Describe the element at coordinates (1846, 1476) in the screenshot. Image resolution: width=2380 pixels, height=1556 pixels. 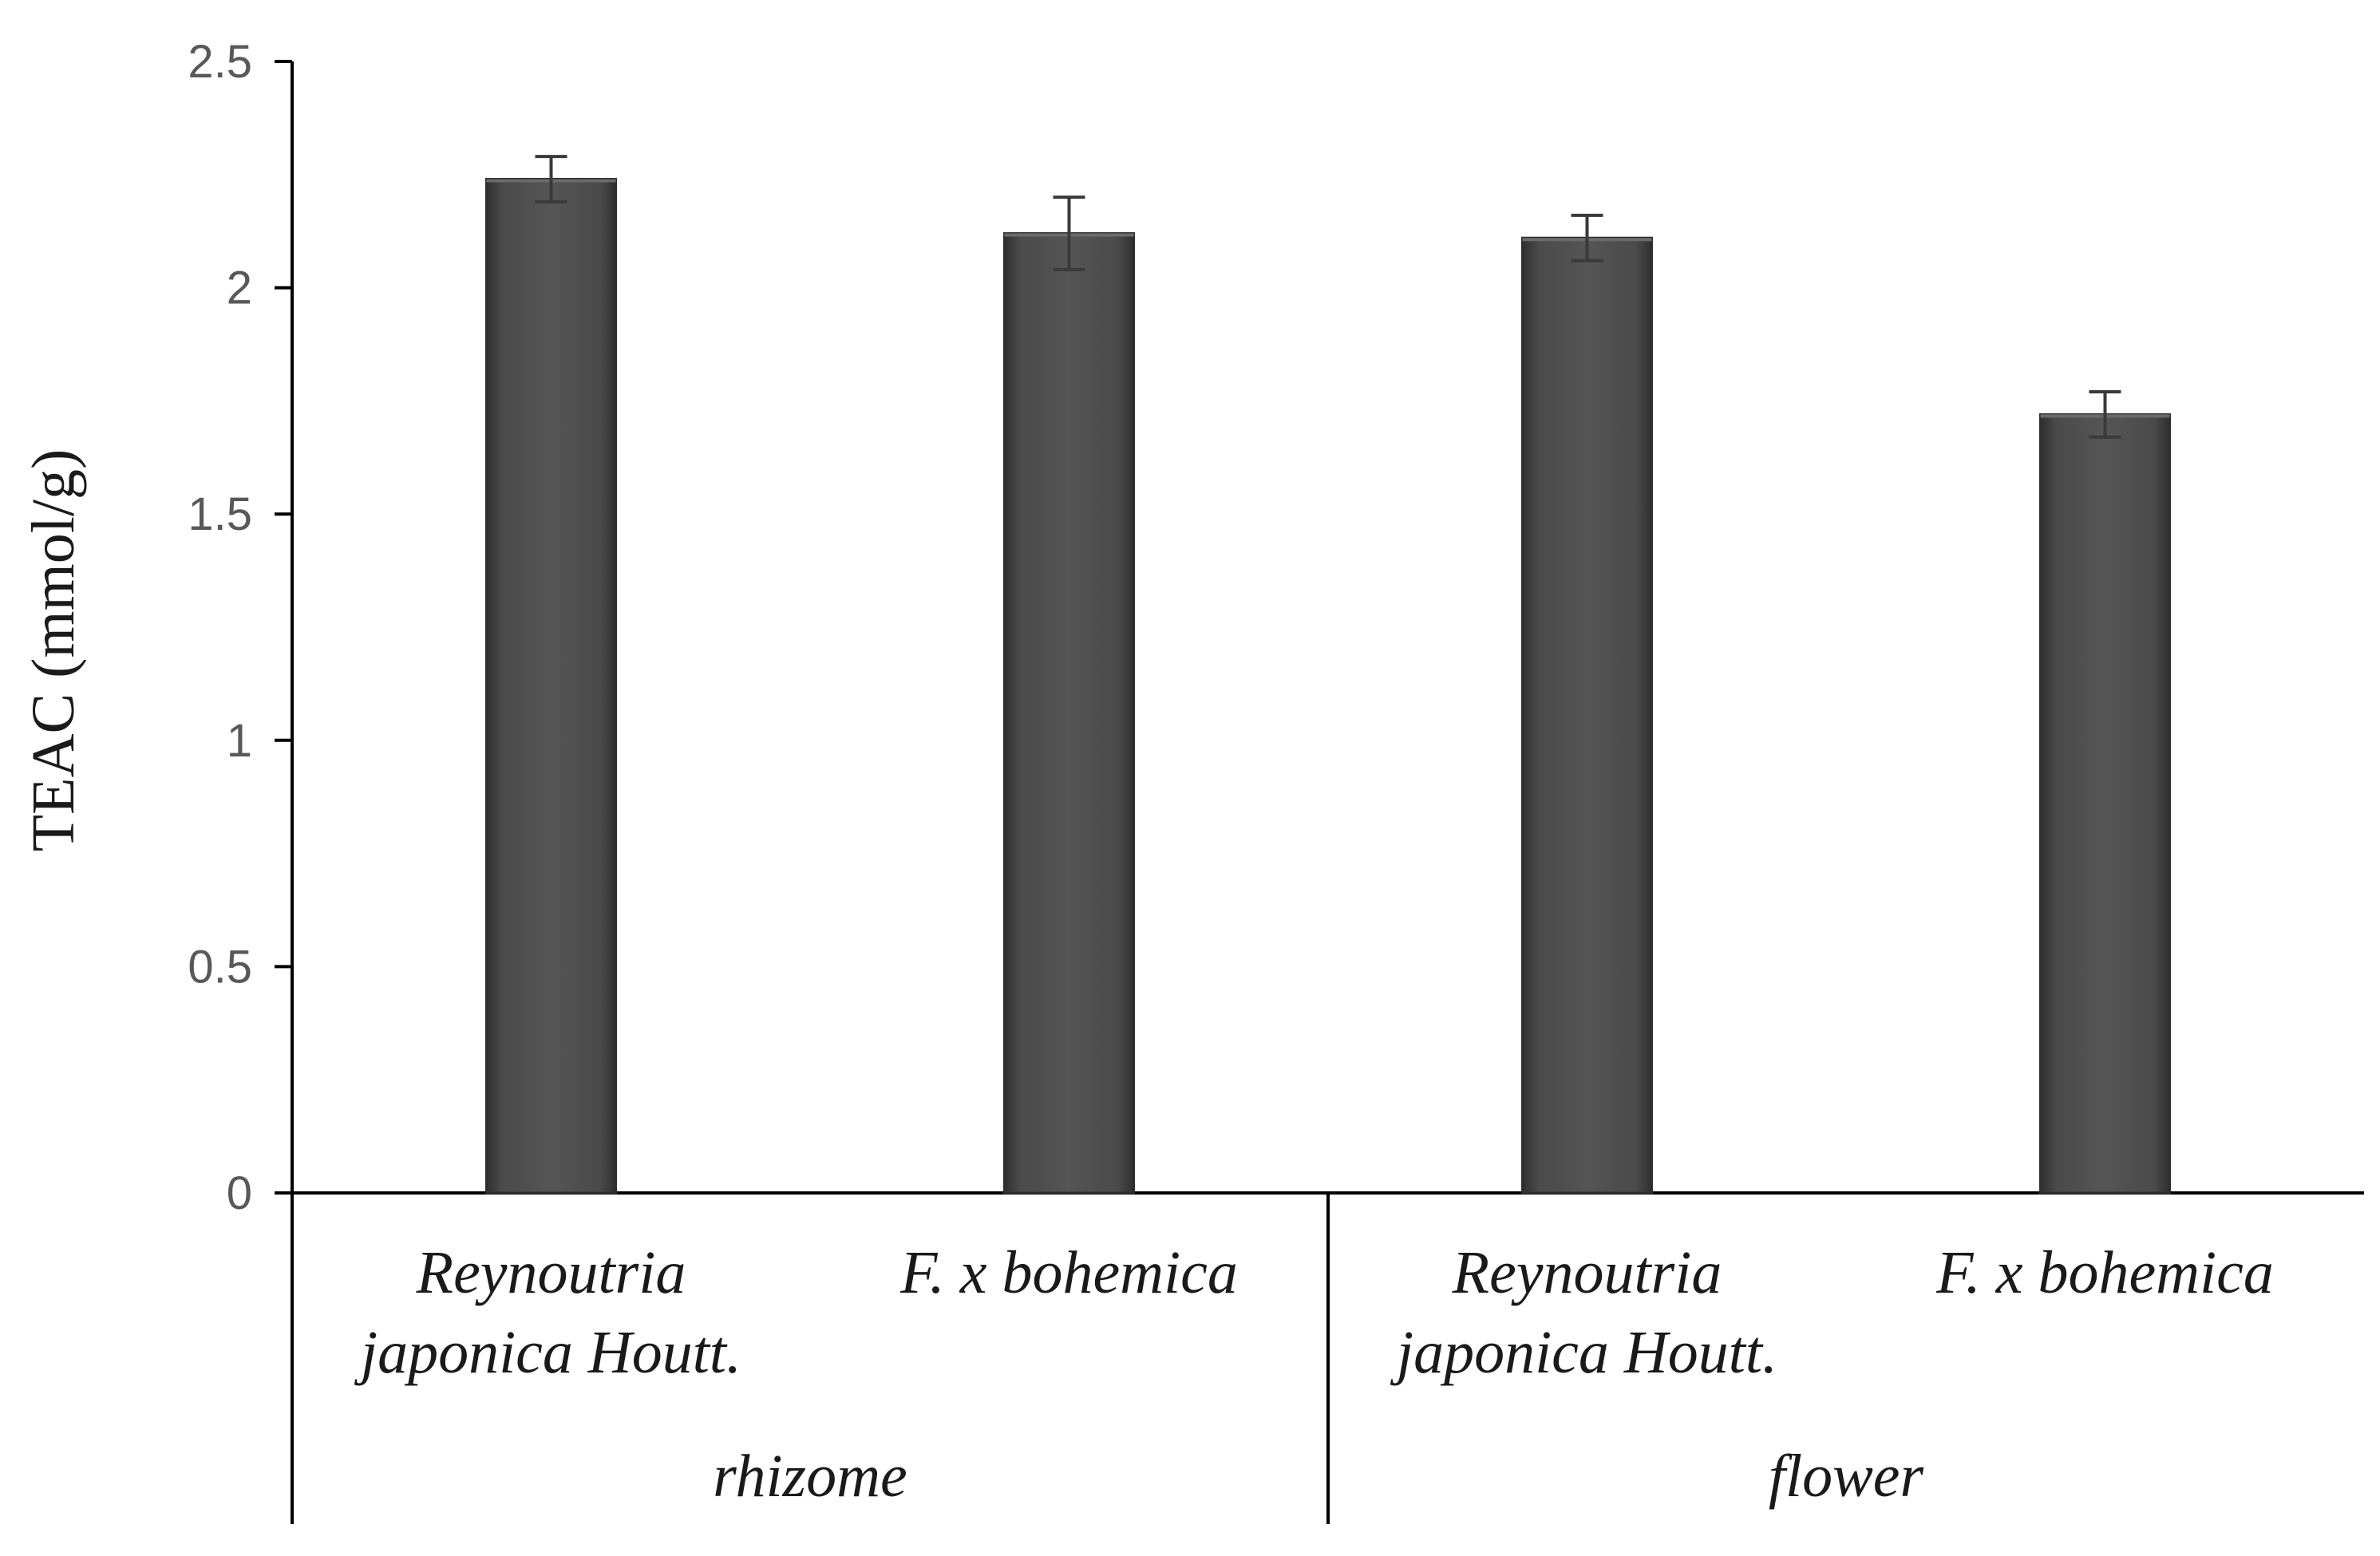
I see `group-label: flower` at that location.